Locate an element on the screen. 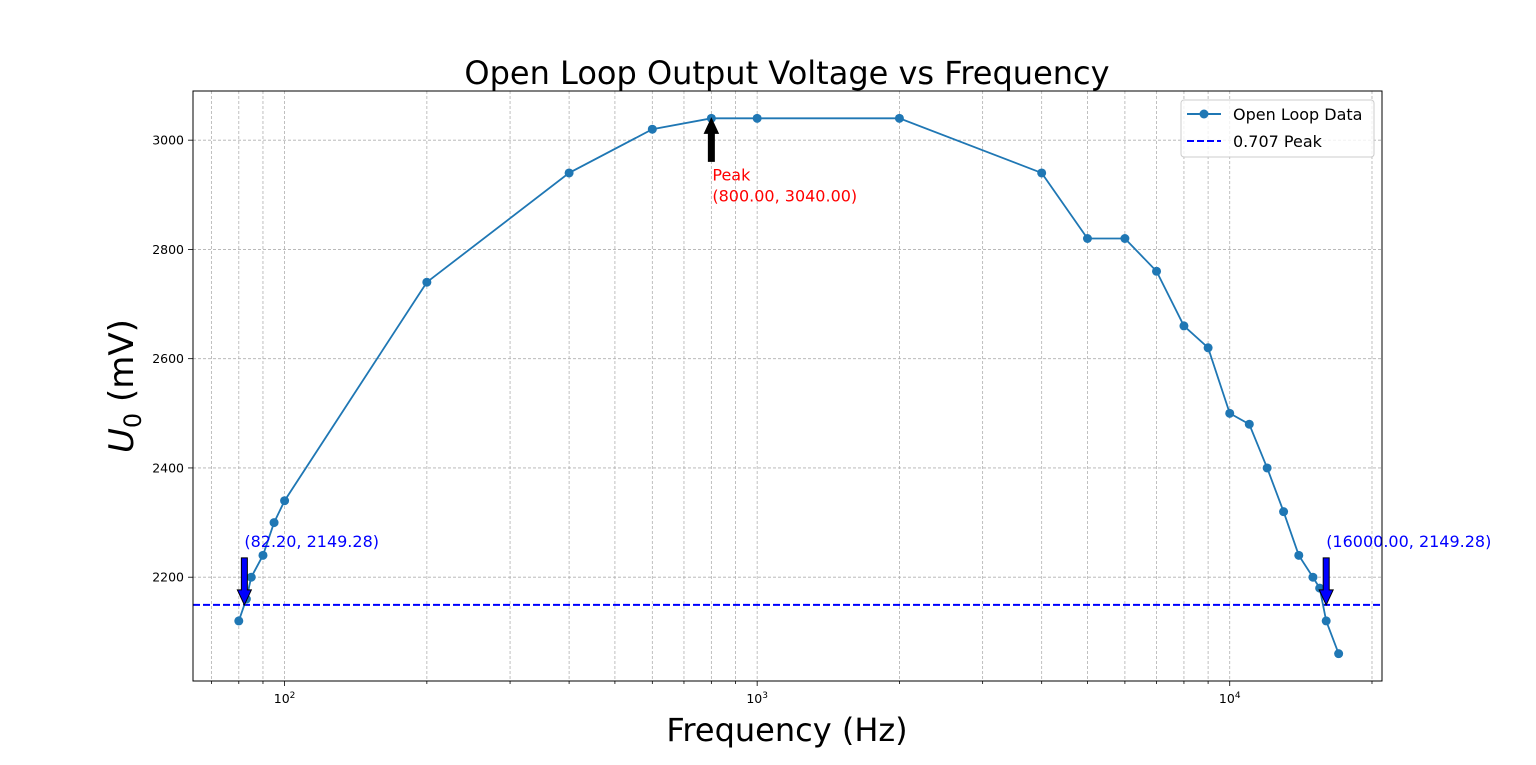 This screenshot has width=1536, height=765. x-tick-label: 102 is located at coordinates (285, 698).